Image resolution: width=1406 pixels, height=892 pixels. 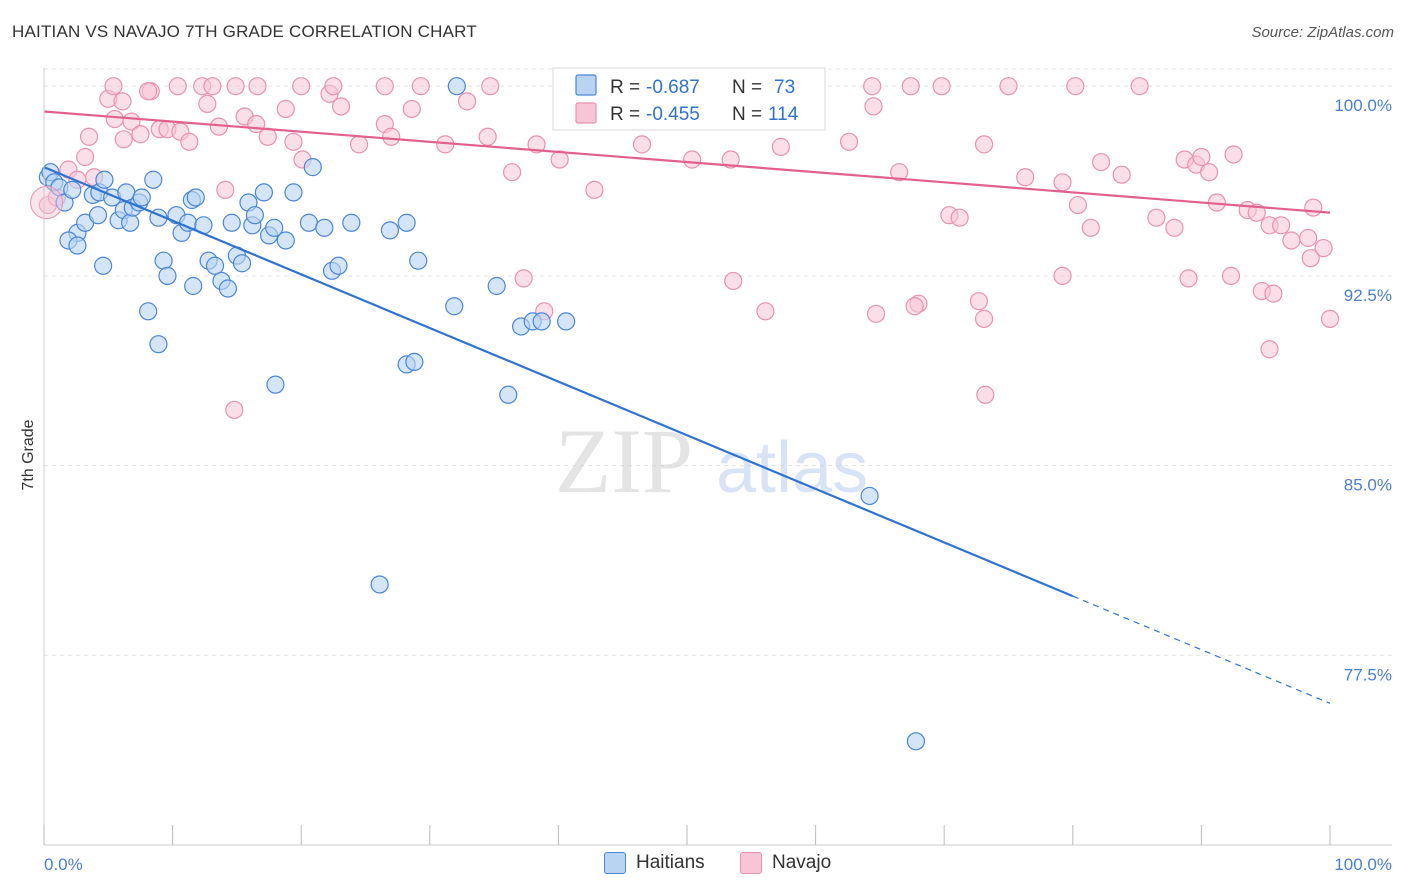 I want to click on navajo-stats-swatch, so click(x=586, y=113).